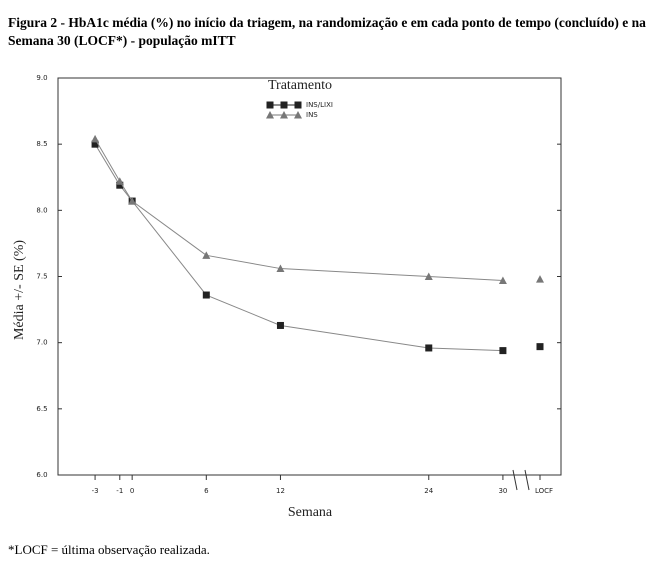  What do you see at coordinates (280, 491) in the screenshot?
I see `x-tick-label: 12` at bounding box center [280, 491].